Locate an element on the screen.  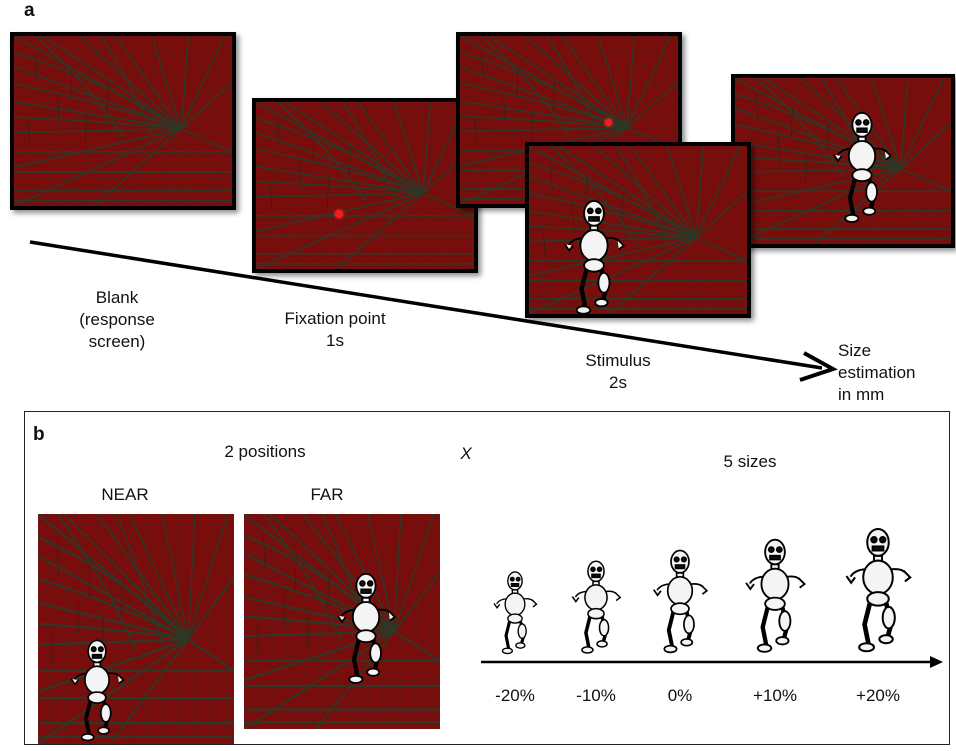
blank-label-line: Blank is located at coordinates (117, 297).